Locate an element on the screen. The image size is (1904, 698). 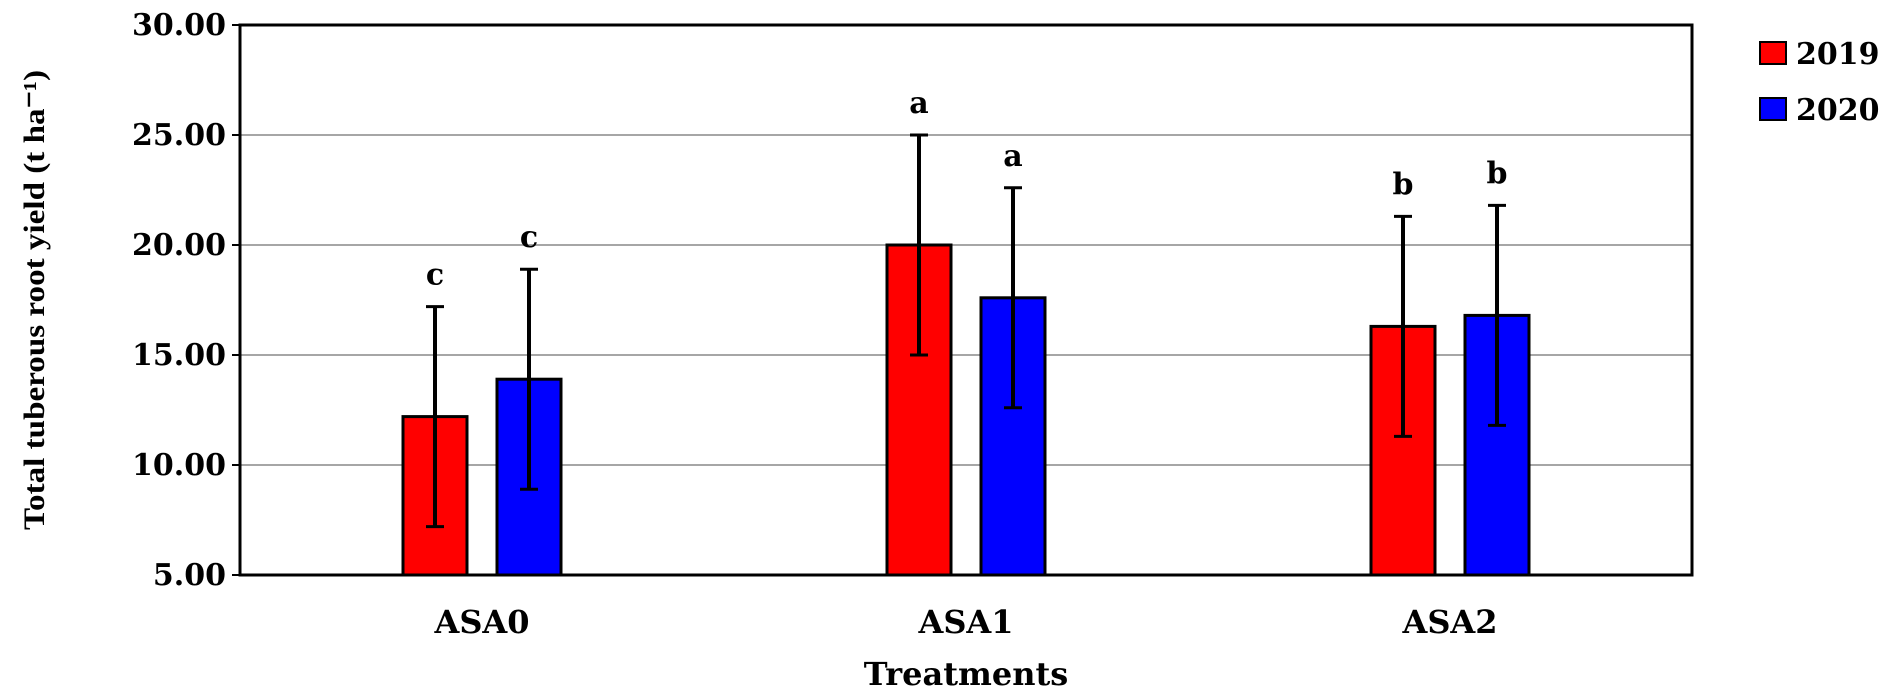
x-tick-label: ASA1 is located at coordinates (965, 622).